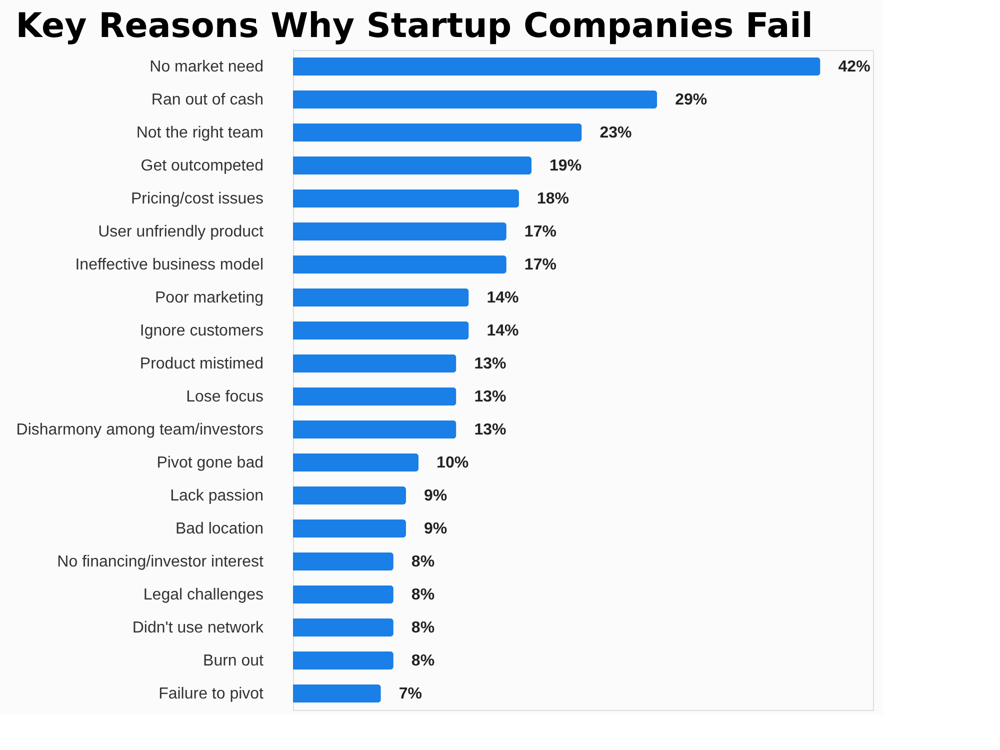  I want to click on data-label: 29%, so click(691, 100).